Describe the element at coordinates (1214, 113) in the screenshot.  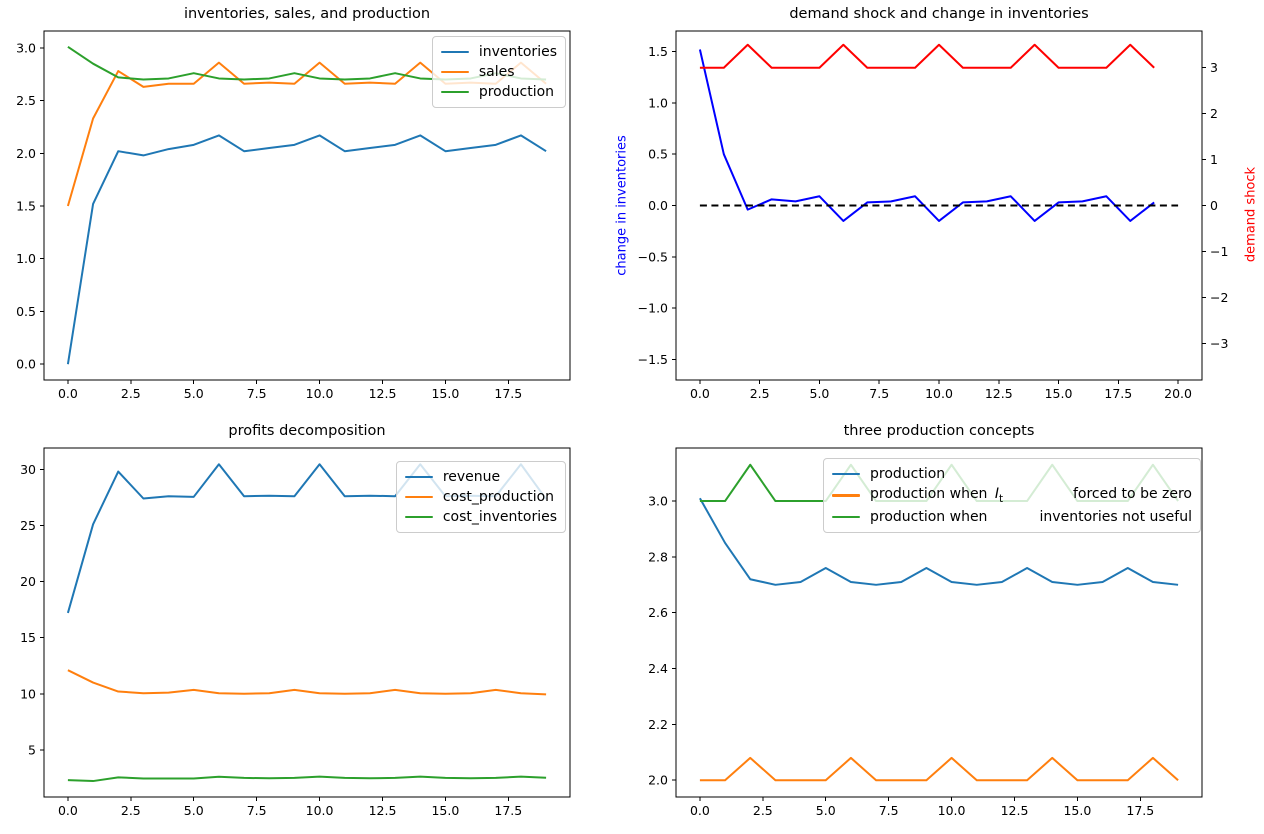
I see `y-tick-right-label: 2` at that location.